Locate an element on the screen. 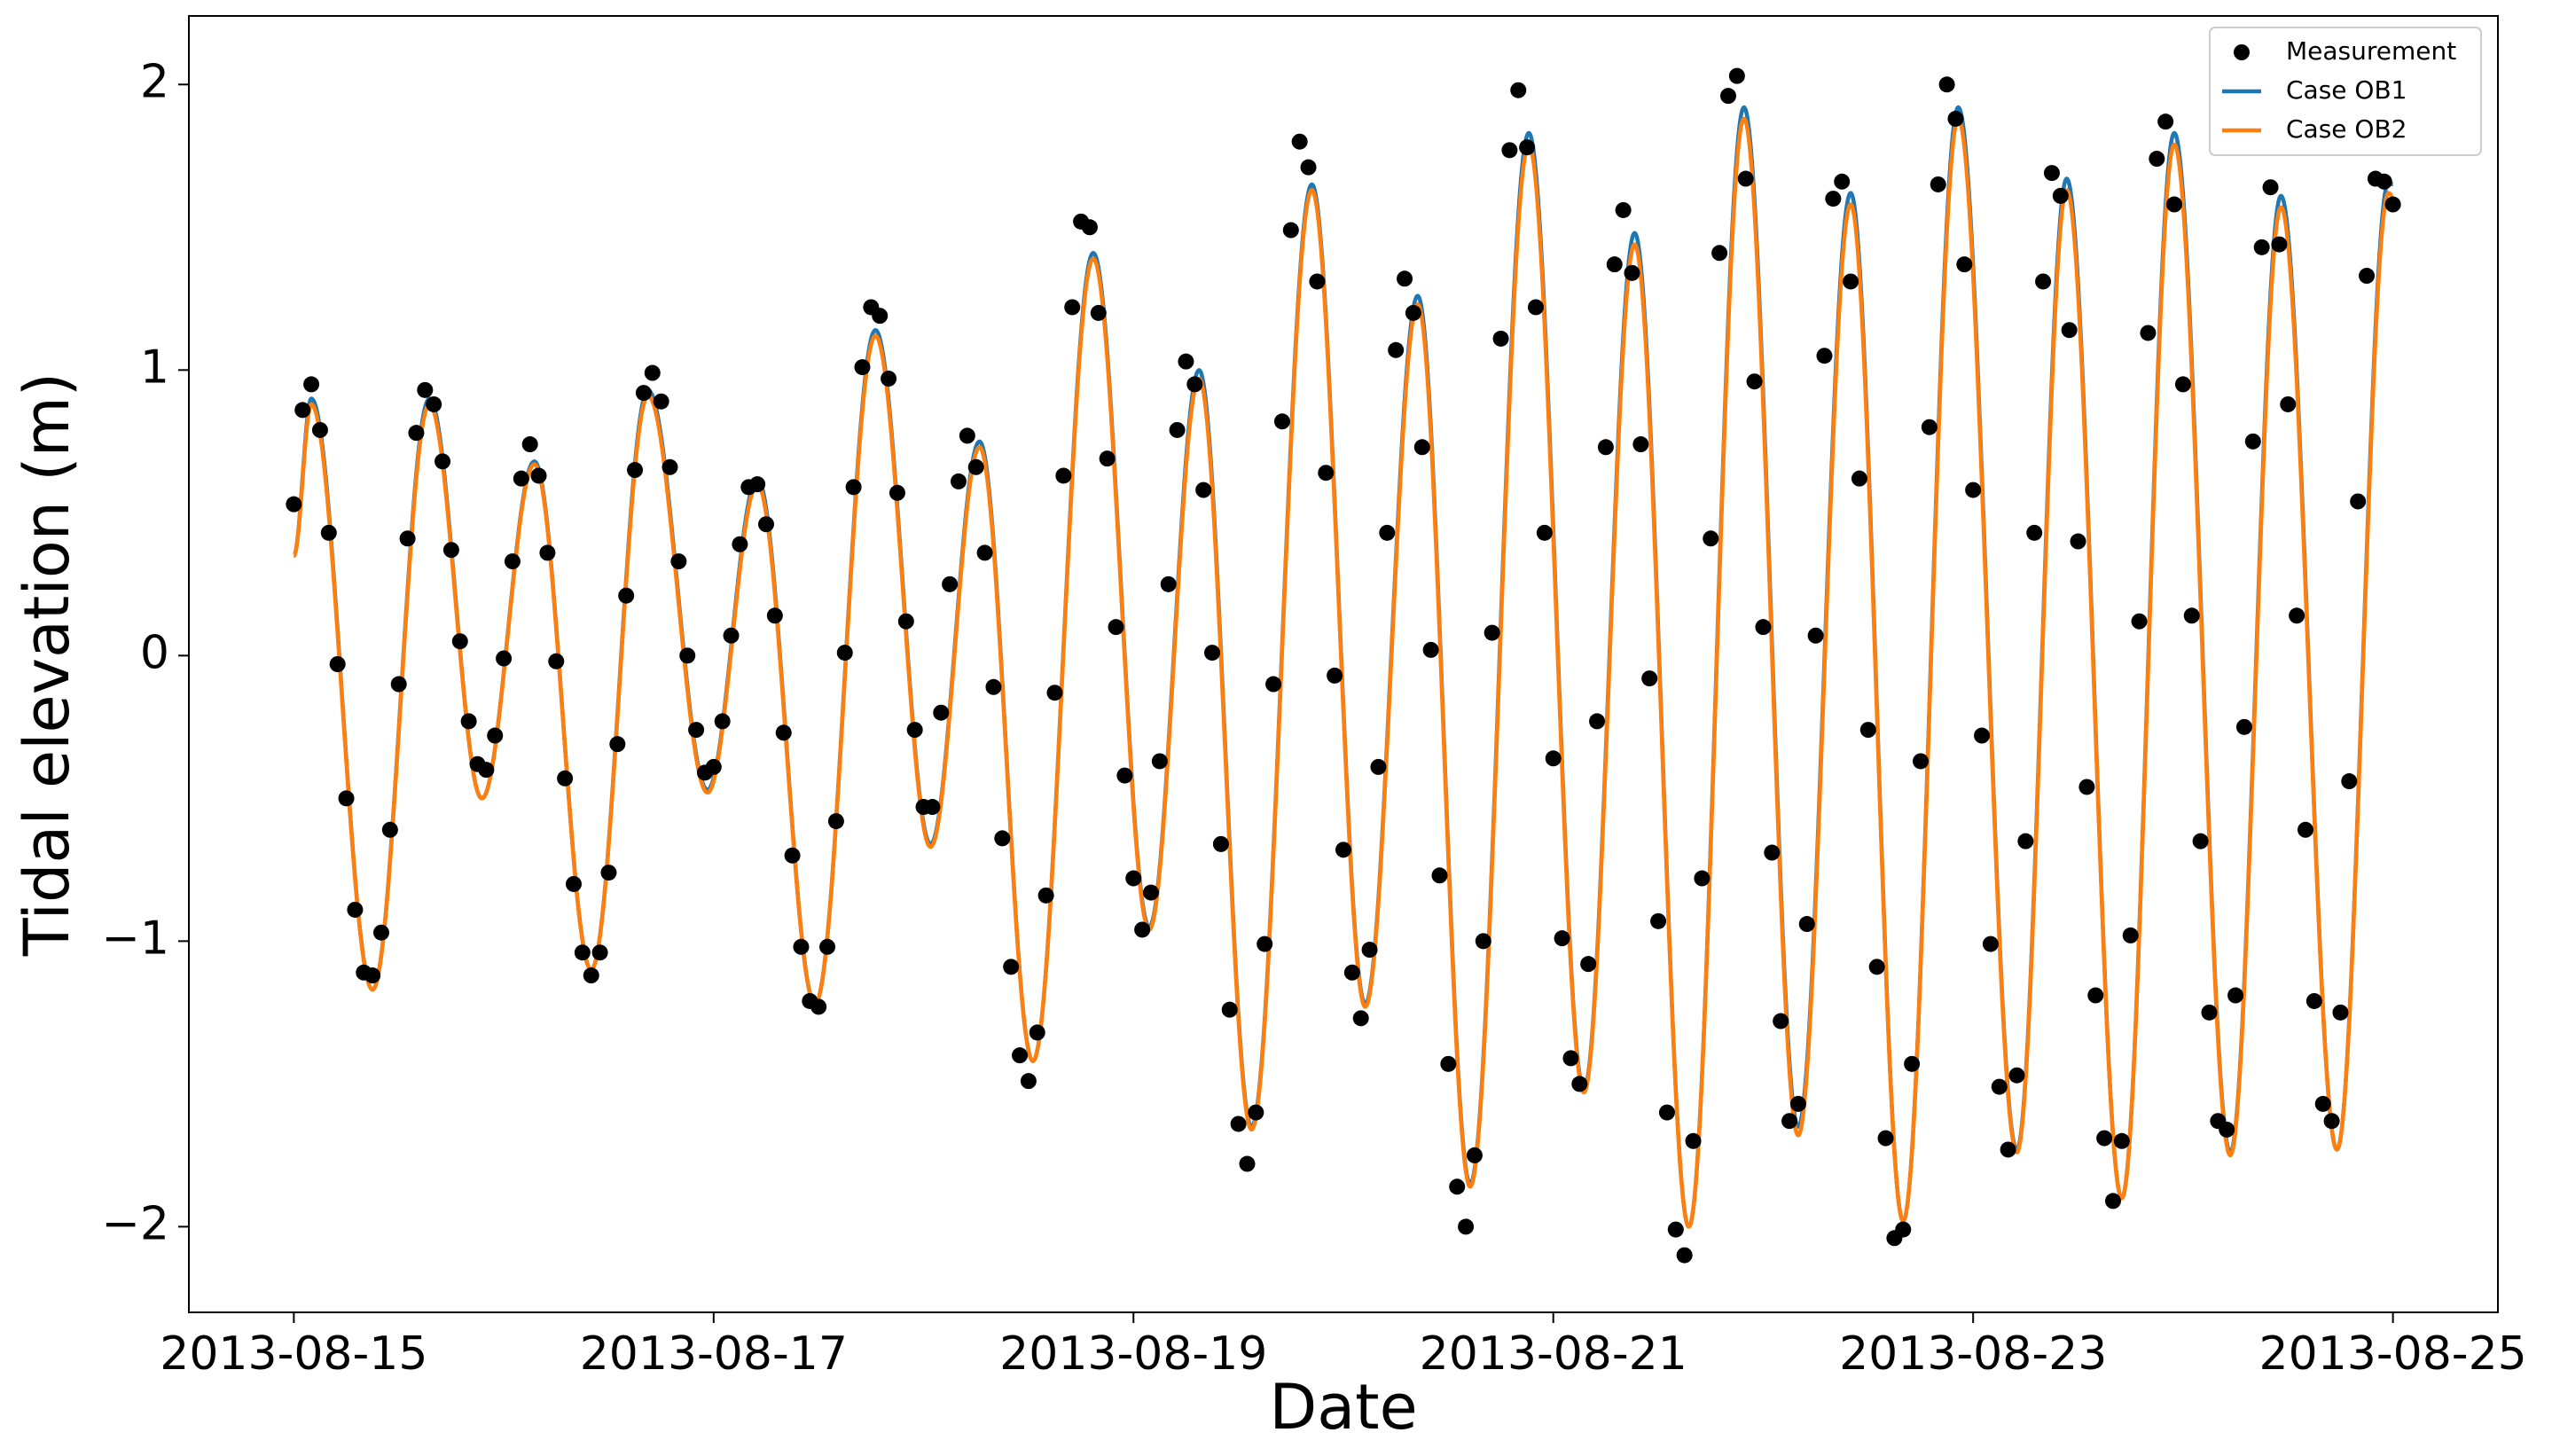 Image resolution: width=2552 pixels, height=1456 pixels. legend-label: Case OB1 is located at coordinates (2346, 90).